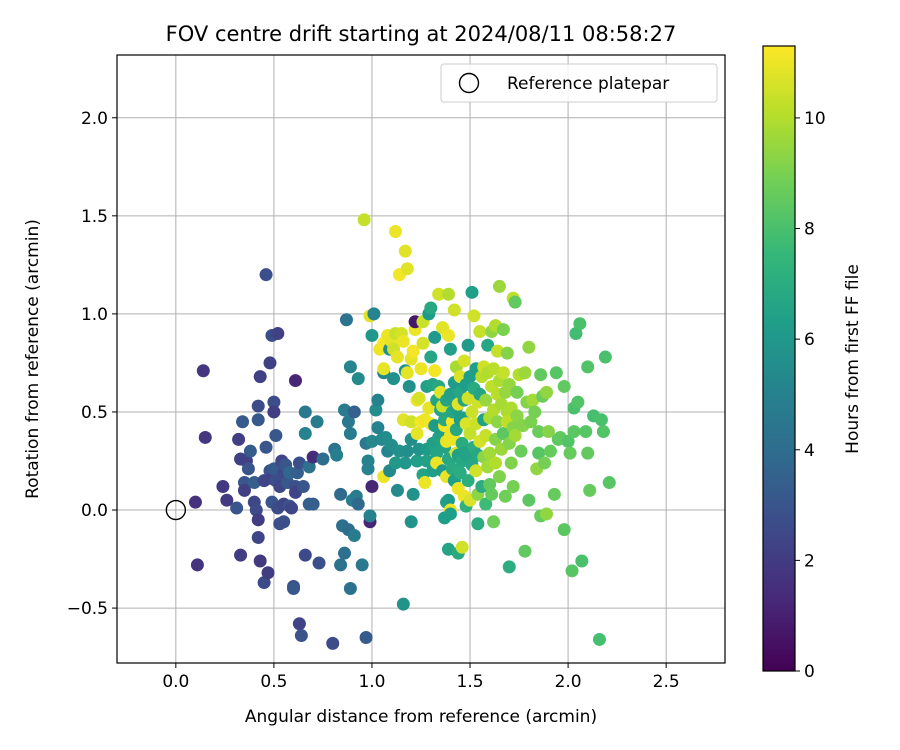 This screenshot has height=750, width=900. I want to click on x-tick-label: 1.0, so click(371, 682).